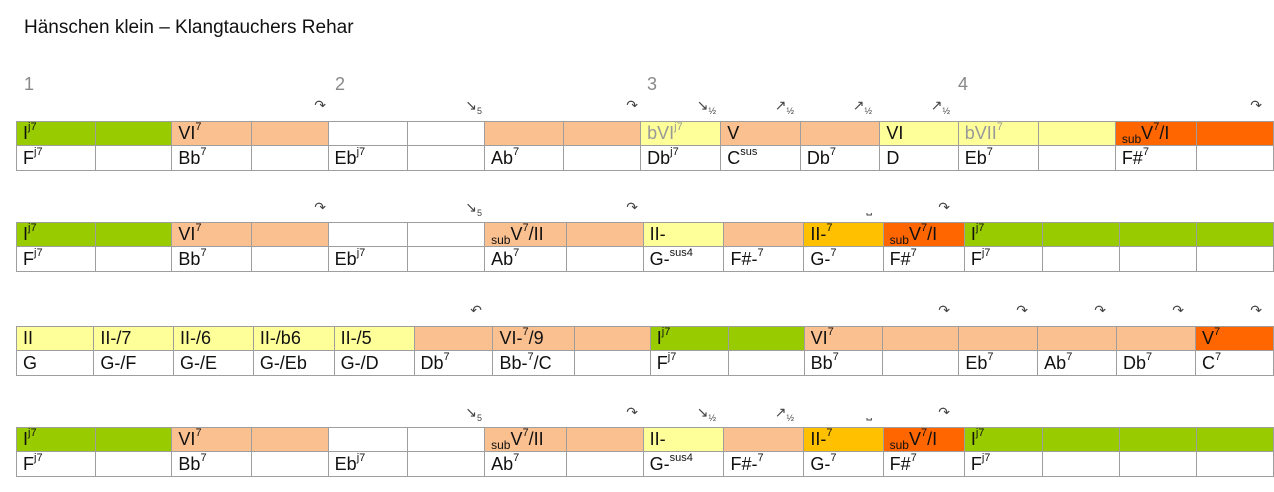 The height and width of the screenshot is (492, 1274). I want to click on chord-cell: G-/D, so click(374, 363).